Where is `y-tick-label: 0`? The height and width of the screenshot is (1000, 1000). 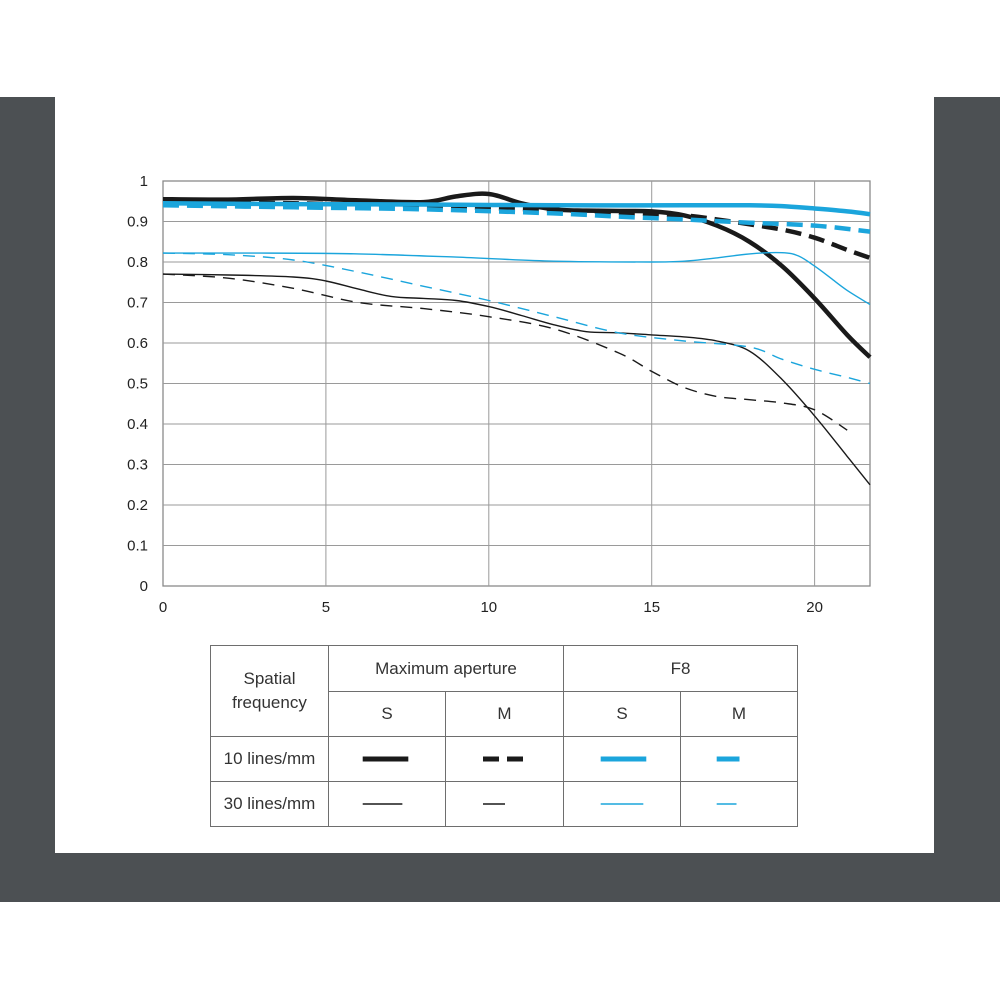 y-tick-label: 0 is located at coordinates (144, 586).